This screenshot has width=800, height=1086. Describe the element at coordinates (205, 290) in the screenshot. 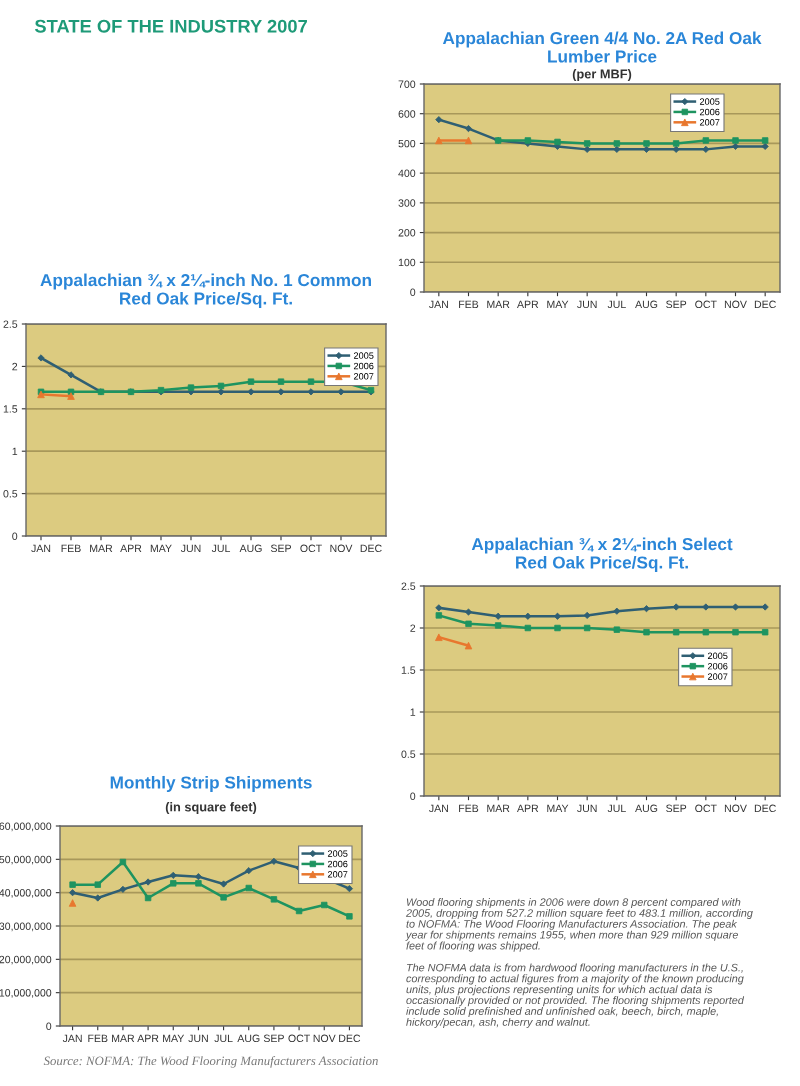

I see `chart-title: Appalachian ¾ x 2¼-inch No. 1 Common Red Oak Price/Sq. Ft.` at that location.